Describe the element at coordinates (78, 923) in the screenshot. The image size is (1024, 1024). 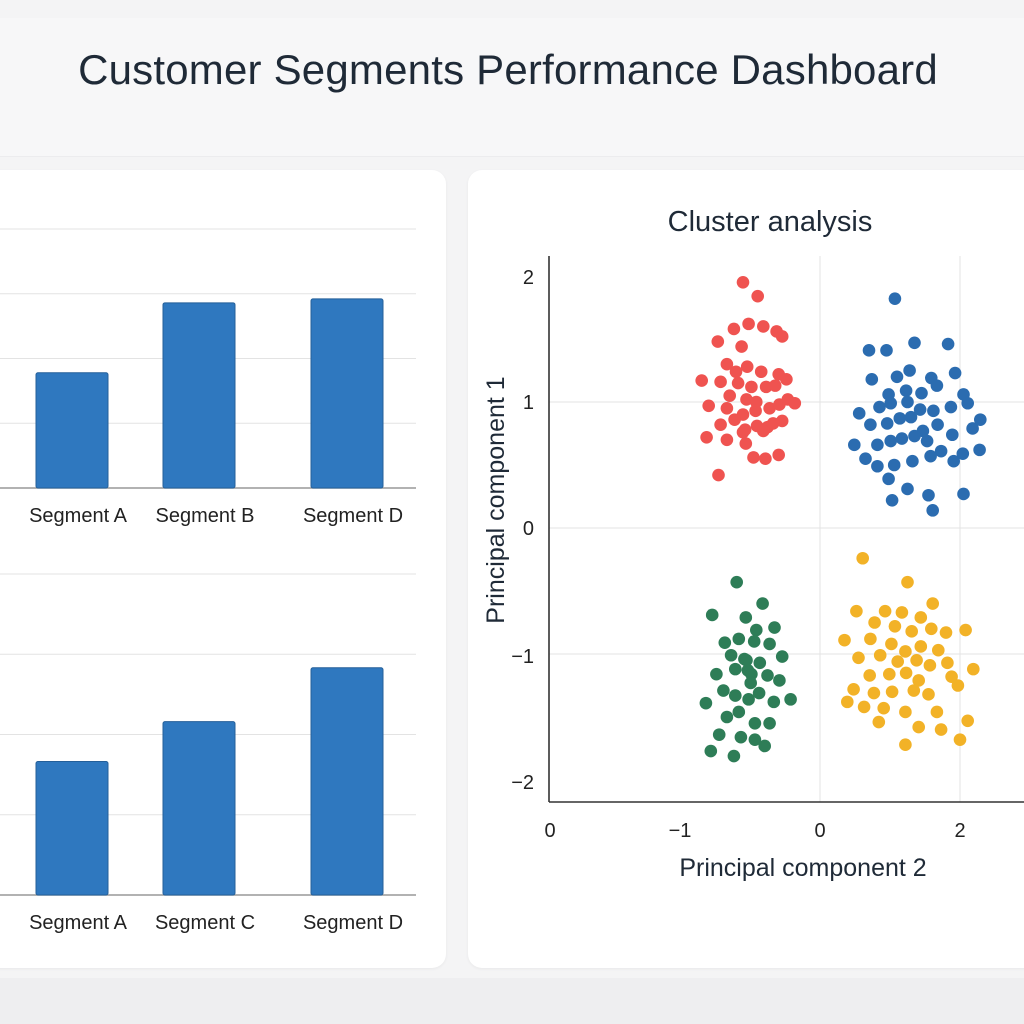
I see `x-tick-label: Segment A` at that location.